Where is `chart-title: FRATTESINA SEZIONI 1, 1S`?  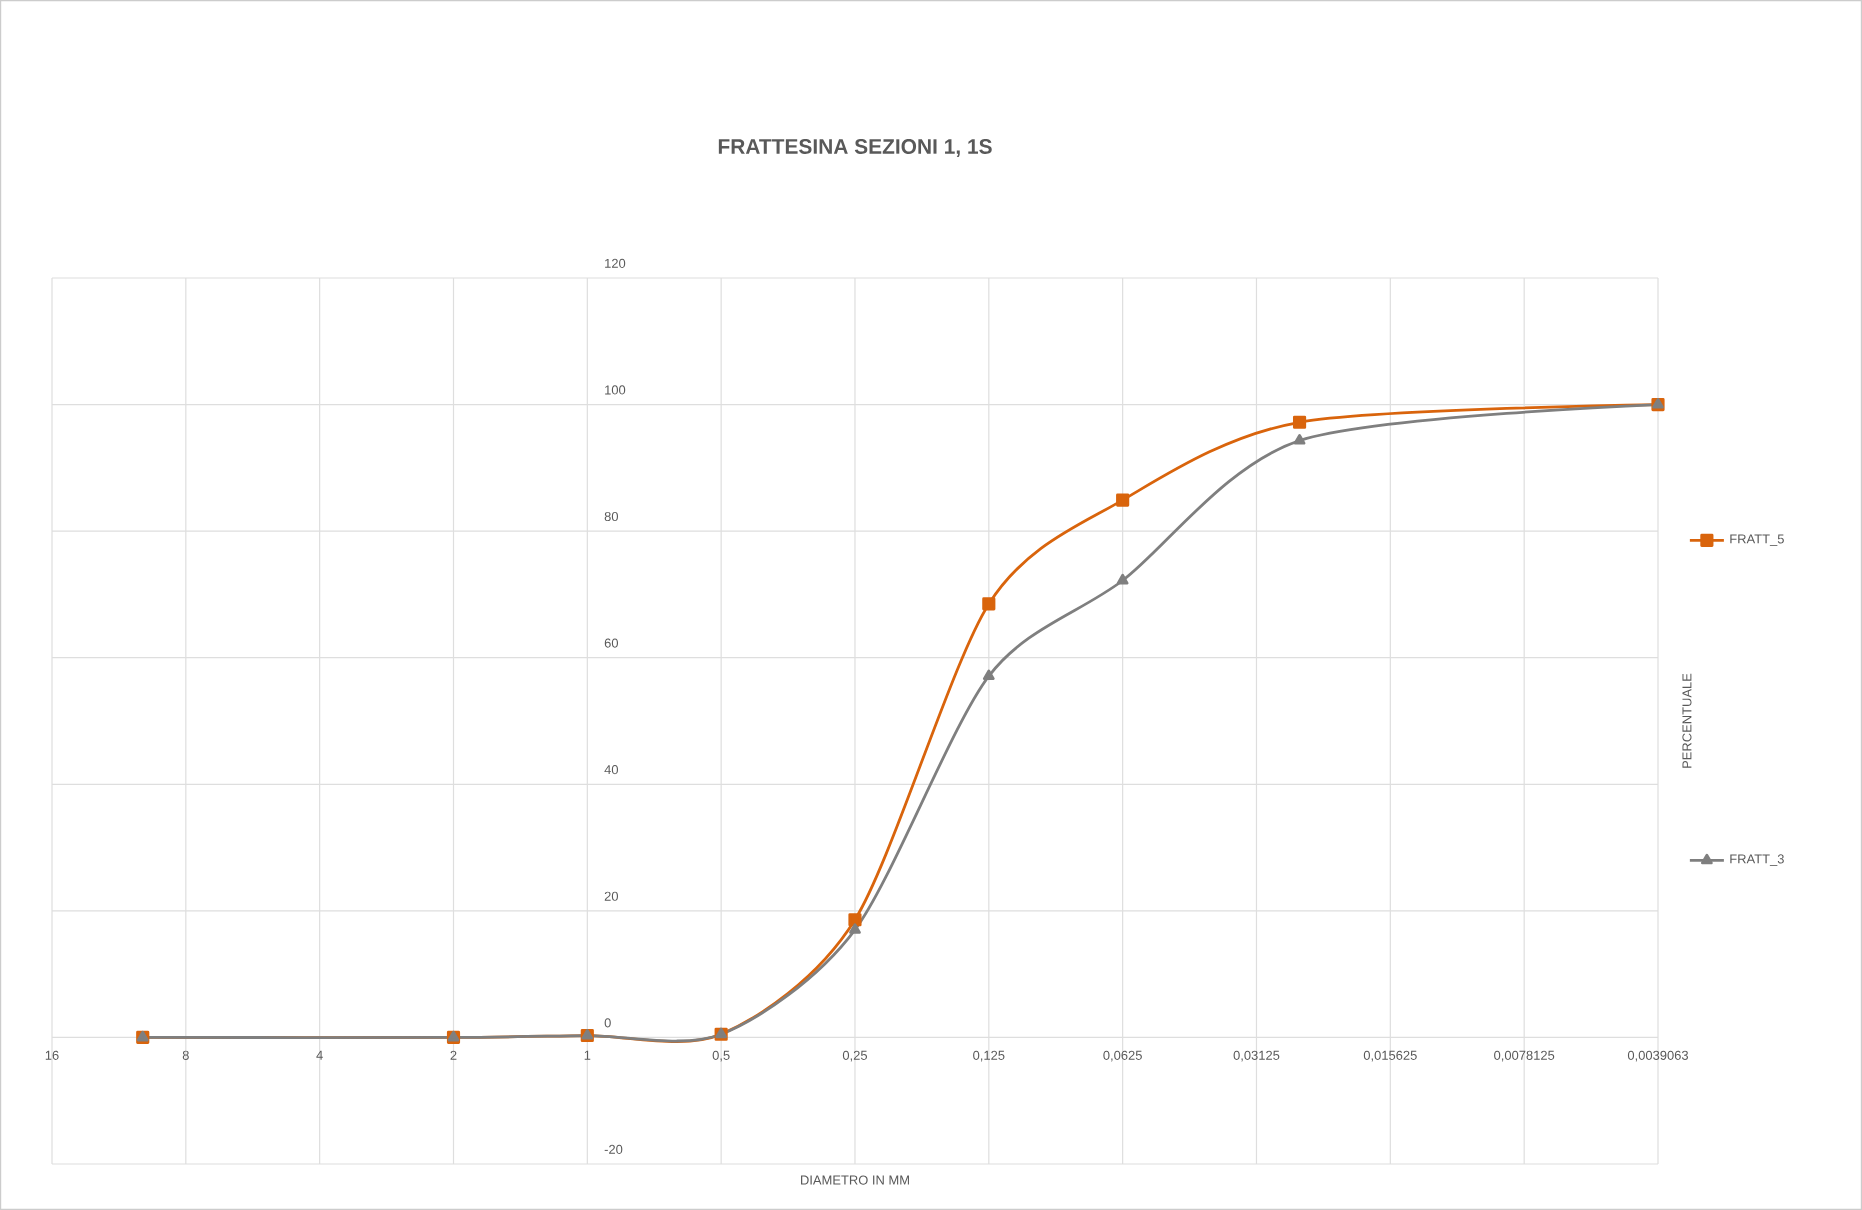 chart-title: FRATTESINA SEZIONI 1, 1S is located at coordinates (855, 148).